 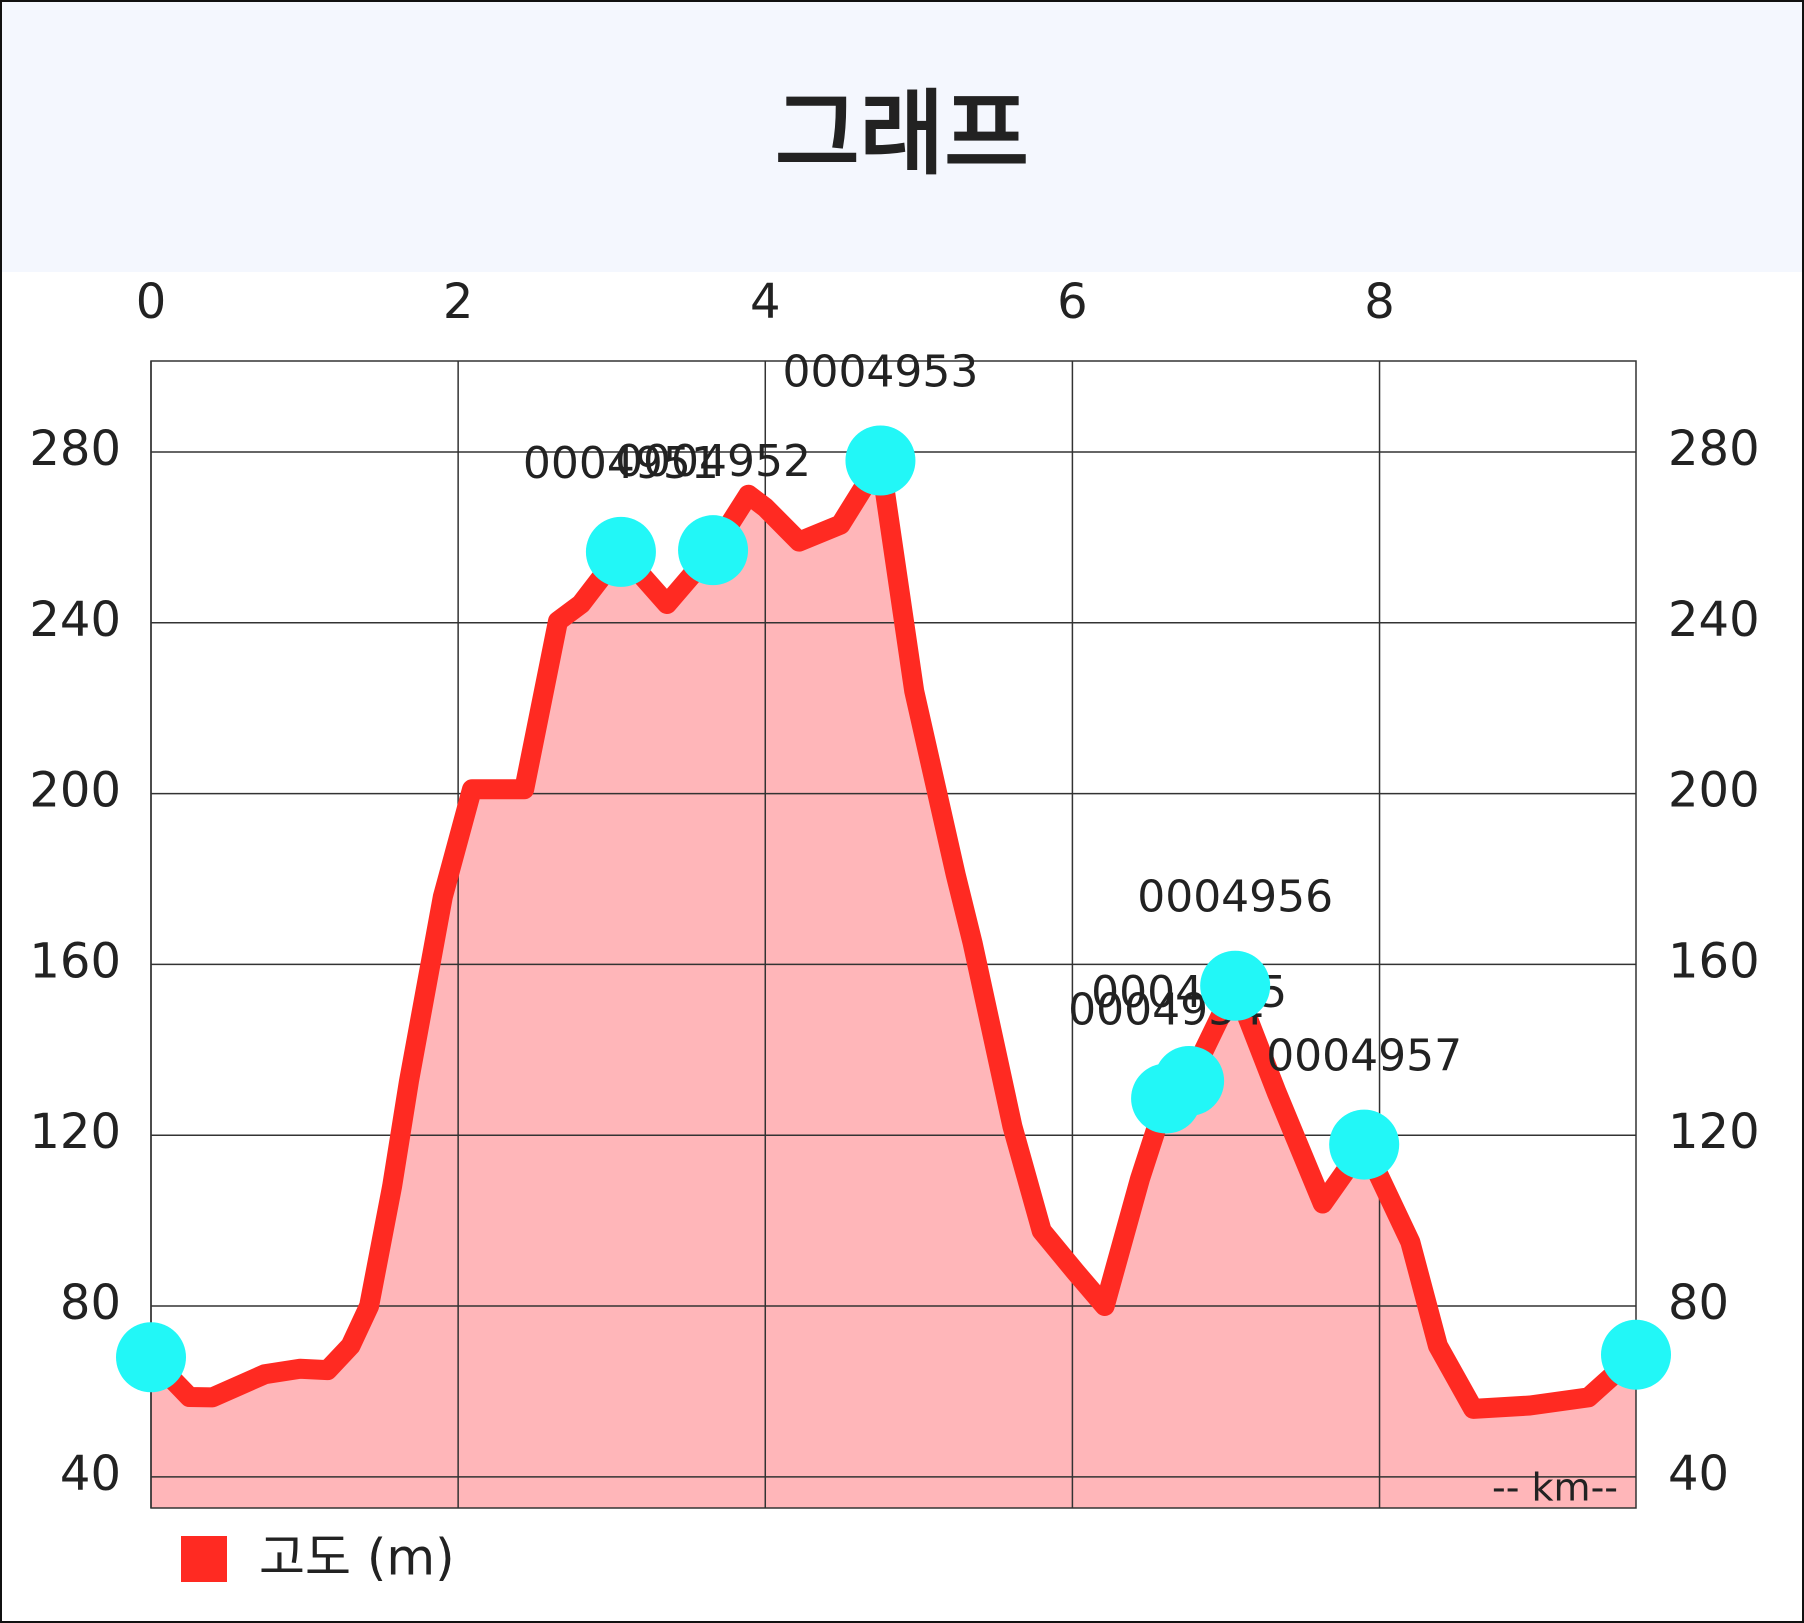 I want to click on waypoint-label: 0004957, so click(x=1364, y=1056).